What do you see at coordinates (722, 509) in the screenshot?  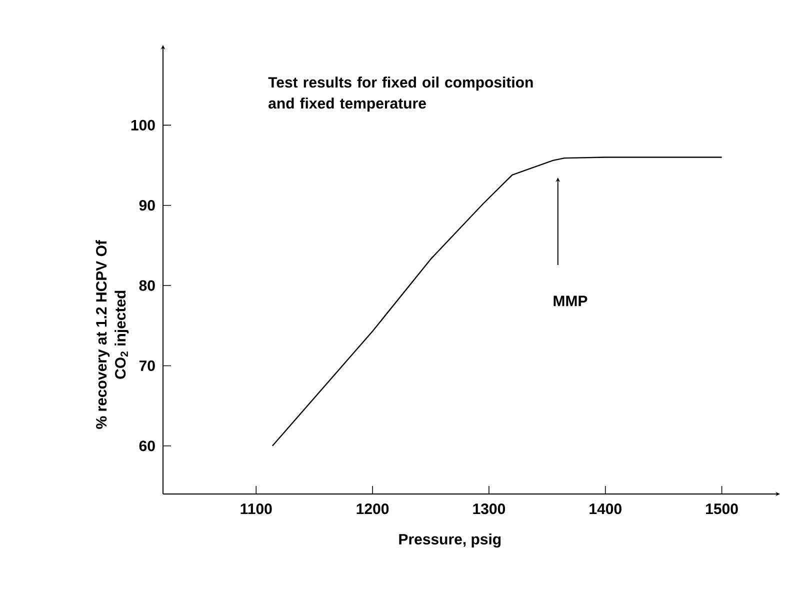 I see `x-tick-label: 1500` at bounding box center [722, 509].